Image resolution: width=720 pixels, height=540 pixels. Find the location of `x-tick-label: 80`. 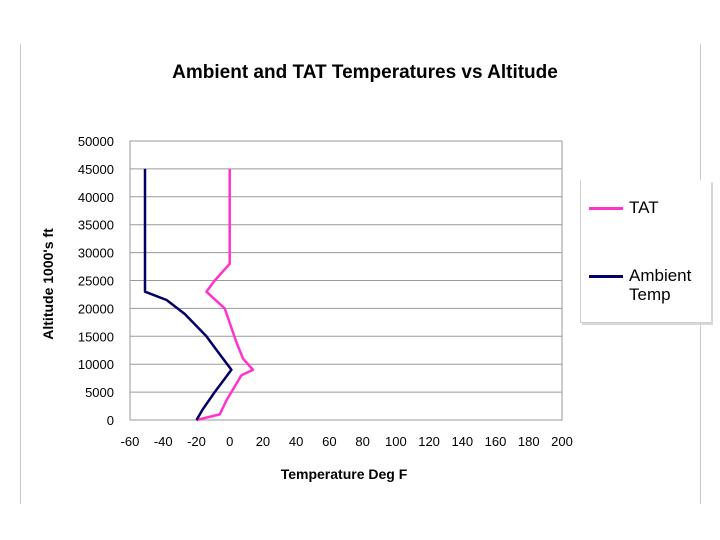

x-tick-label: 80 is located at coordinates (362, 441).